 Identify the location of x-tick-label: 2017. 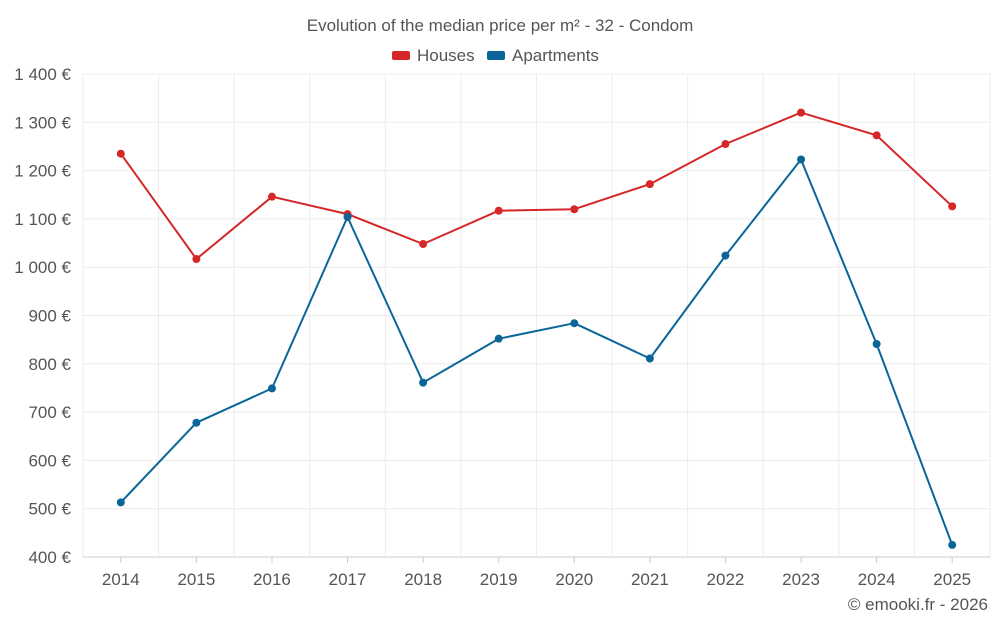
(348, 579).